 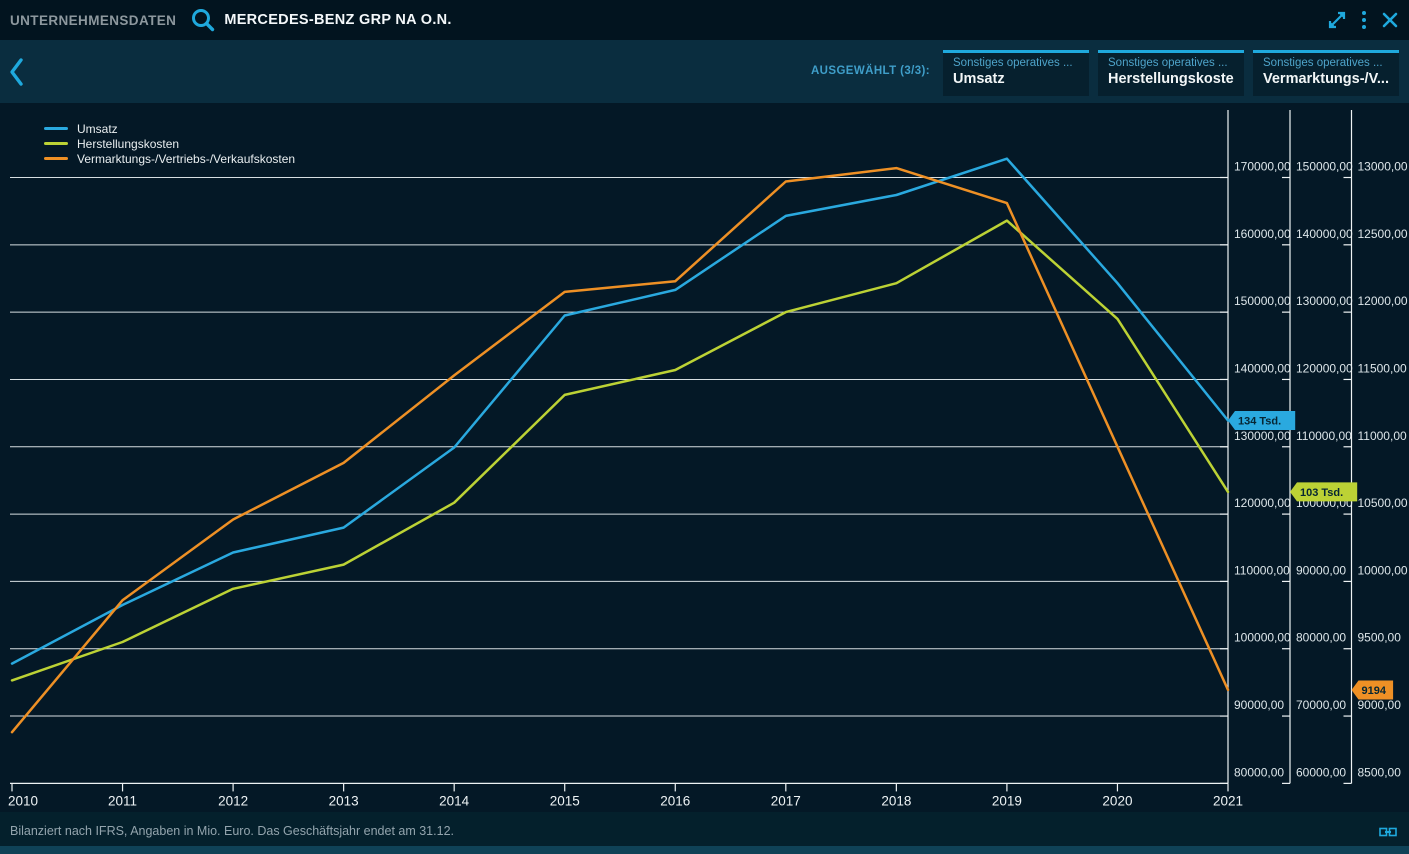 What do you see at coordinates (675, 800) in the screenshot?
I see `x-tick-label: 2016` at bounding box center [675, 800].